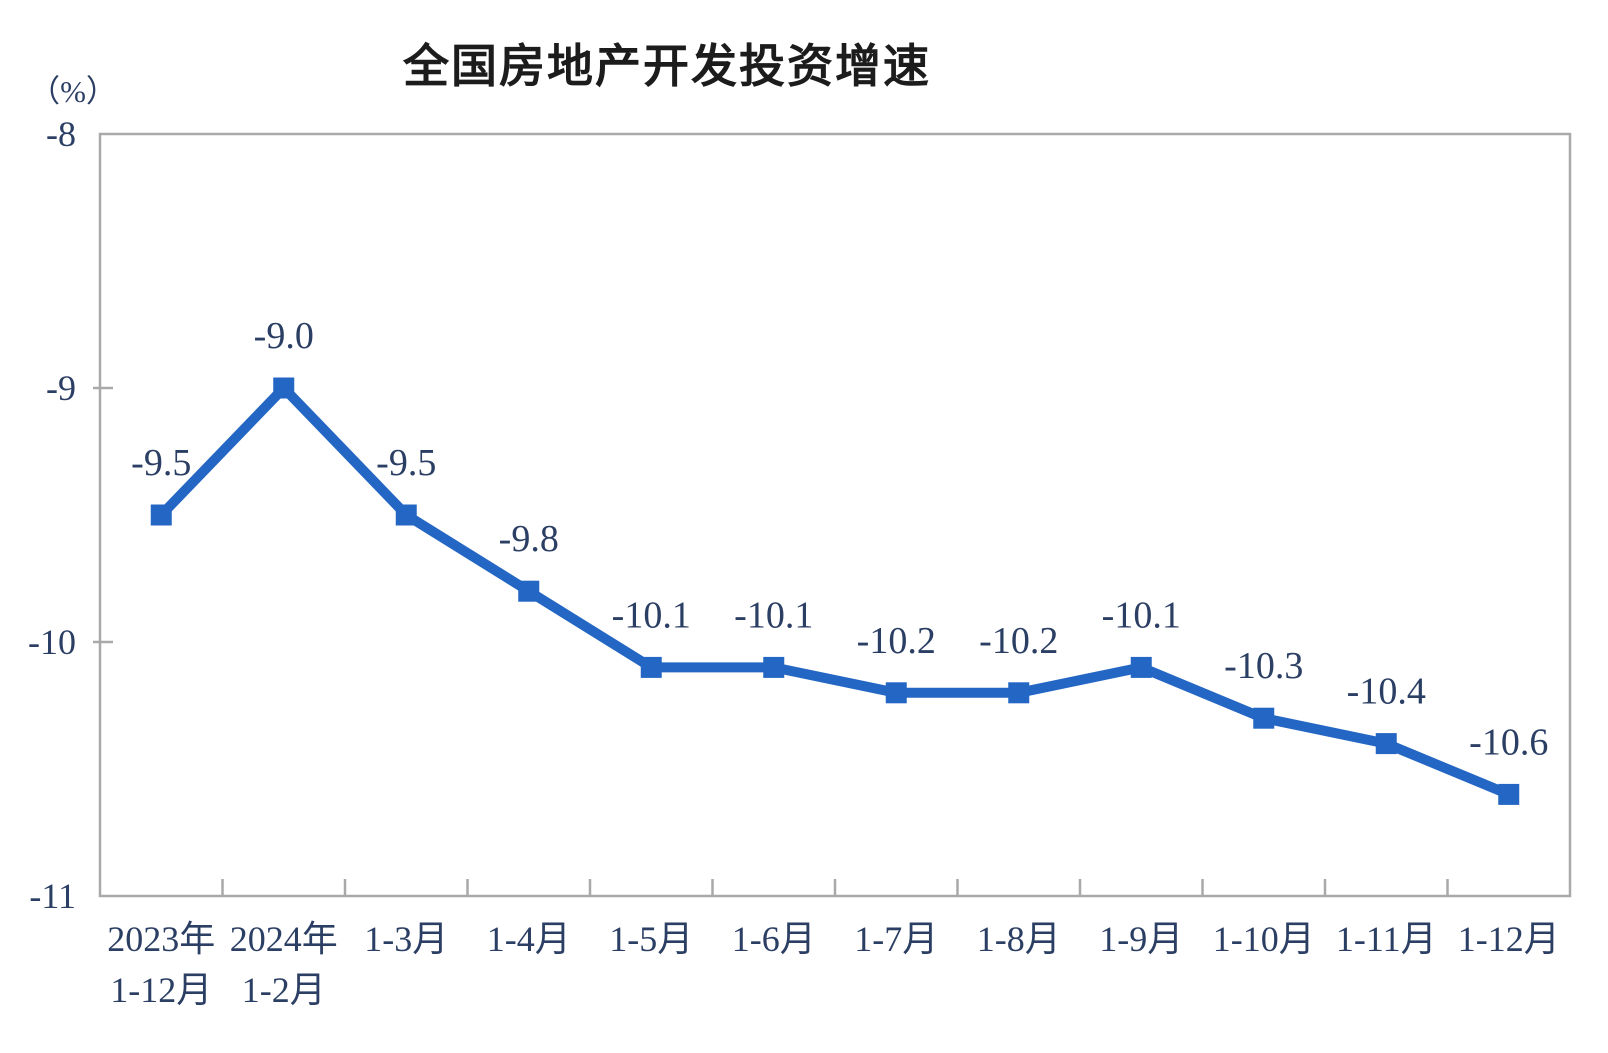 This screenshot has height=1053, width=1608. Describe the element at coordinates (1019, 939) in the screenshot. I see `x-axis-category-label: 1-8月` at that location.